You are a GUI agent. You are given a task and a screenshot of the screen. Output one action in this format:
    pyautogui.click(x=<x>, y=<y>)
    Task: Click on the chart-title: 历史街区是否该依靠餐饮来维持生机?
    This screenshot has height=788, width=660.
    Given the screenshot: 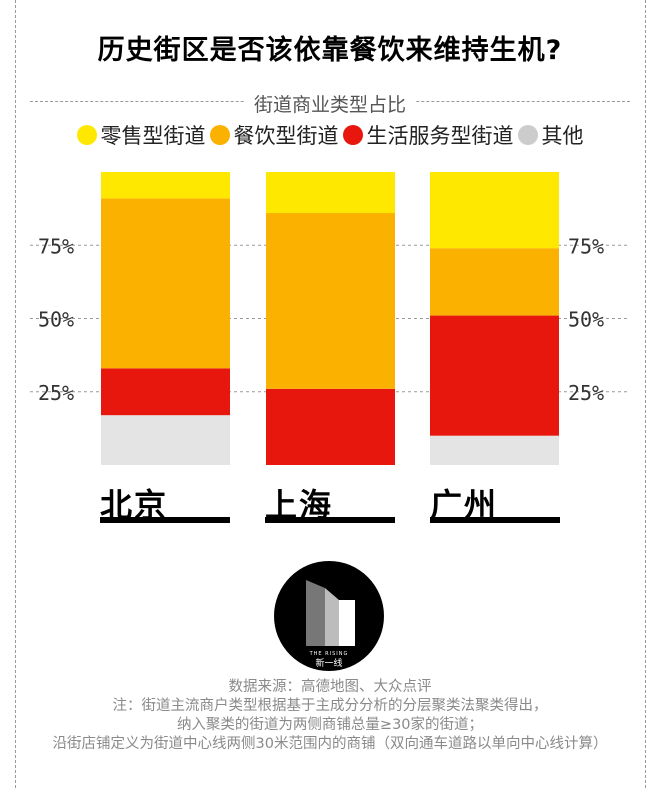 What is the action you would take?
    pyautogui.click(x=330, y=50)
    